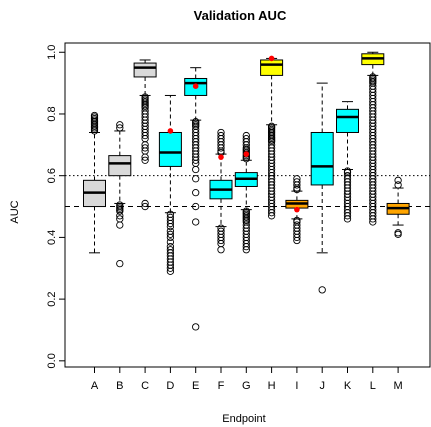  I want to click on x-tick-label-I: I, so click(296, 386).